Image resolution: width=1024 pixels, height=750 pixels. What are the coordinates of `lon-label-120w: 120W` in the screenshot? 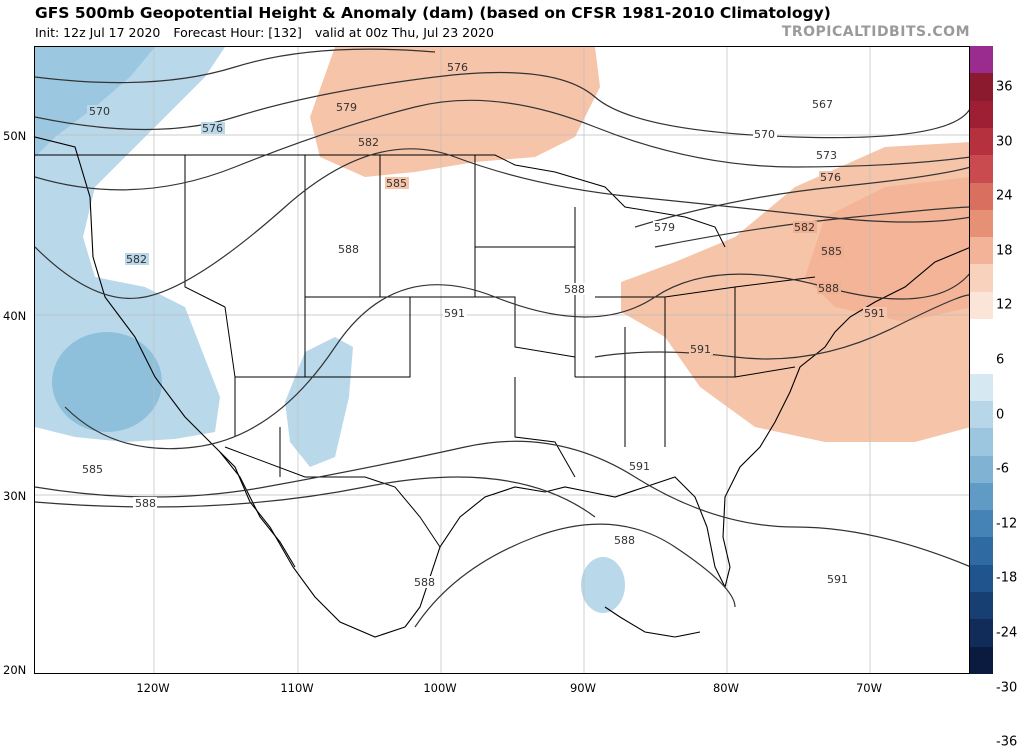 It's located at (153, 688).